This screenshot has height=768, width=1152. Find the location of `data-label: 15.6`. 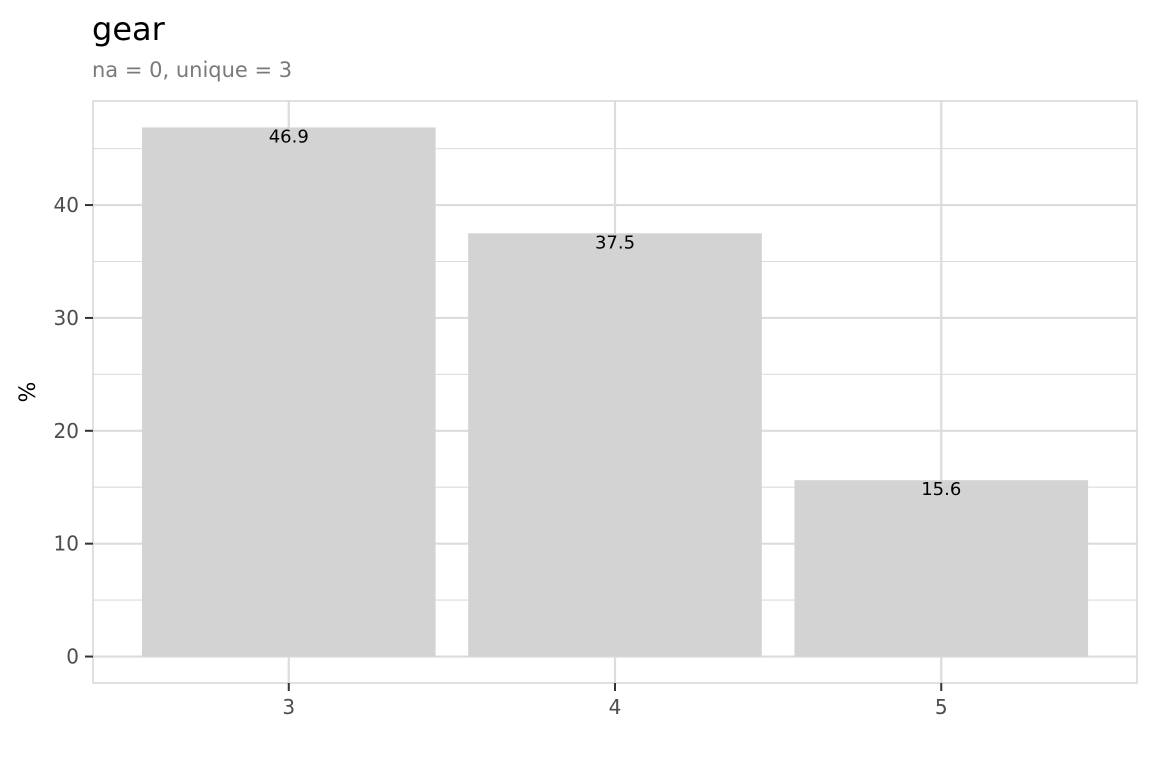

data-label: 15.6 is located at coordinates (941, 489).